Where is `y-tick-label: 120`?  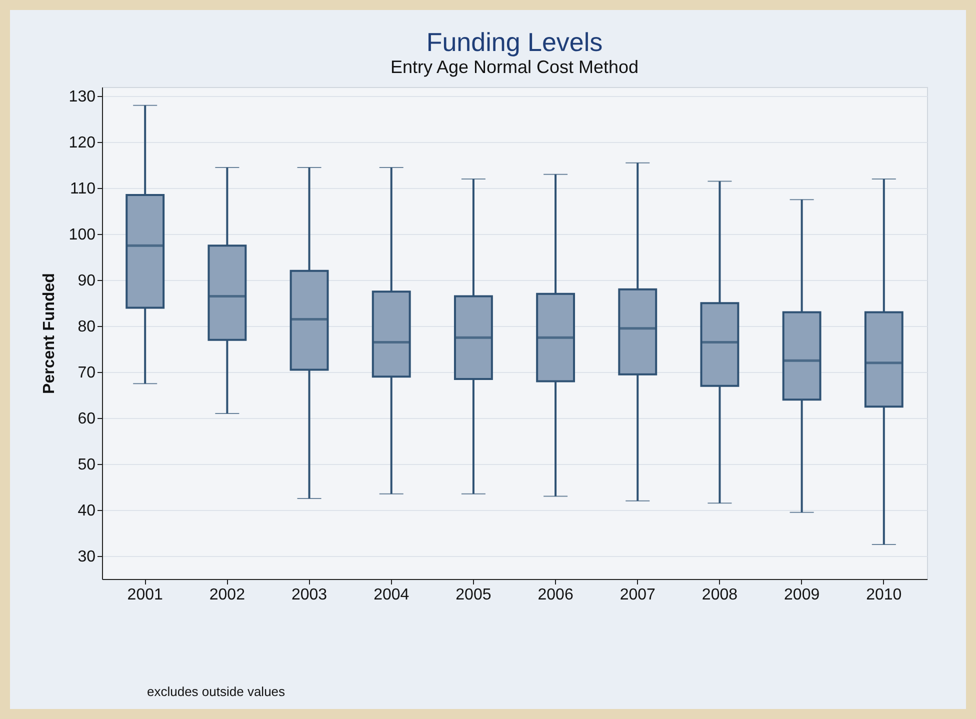 y-tick-label: 120 is located at coordinates (82, 143).